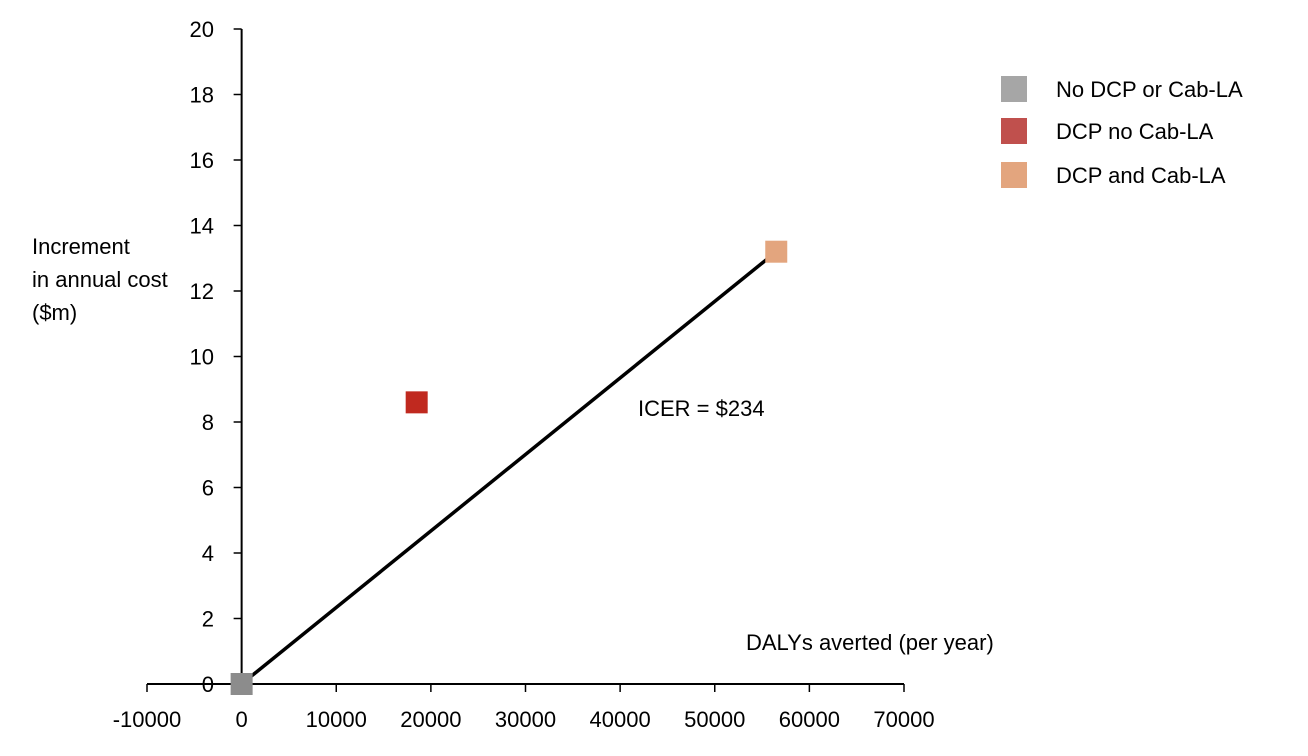 The height and width of the screenshot is (756, 1308). Describe the element at coordinates (620, 719) in the screenshot. I see `x-tick-label: 40000` at that location.